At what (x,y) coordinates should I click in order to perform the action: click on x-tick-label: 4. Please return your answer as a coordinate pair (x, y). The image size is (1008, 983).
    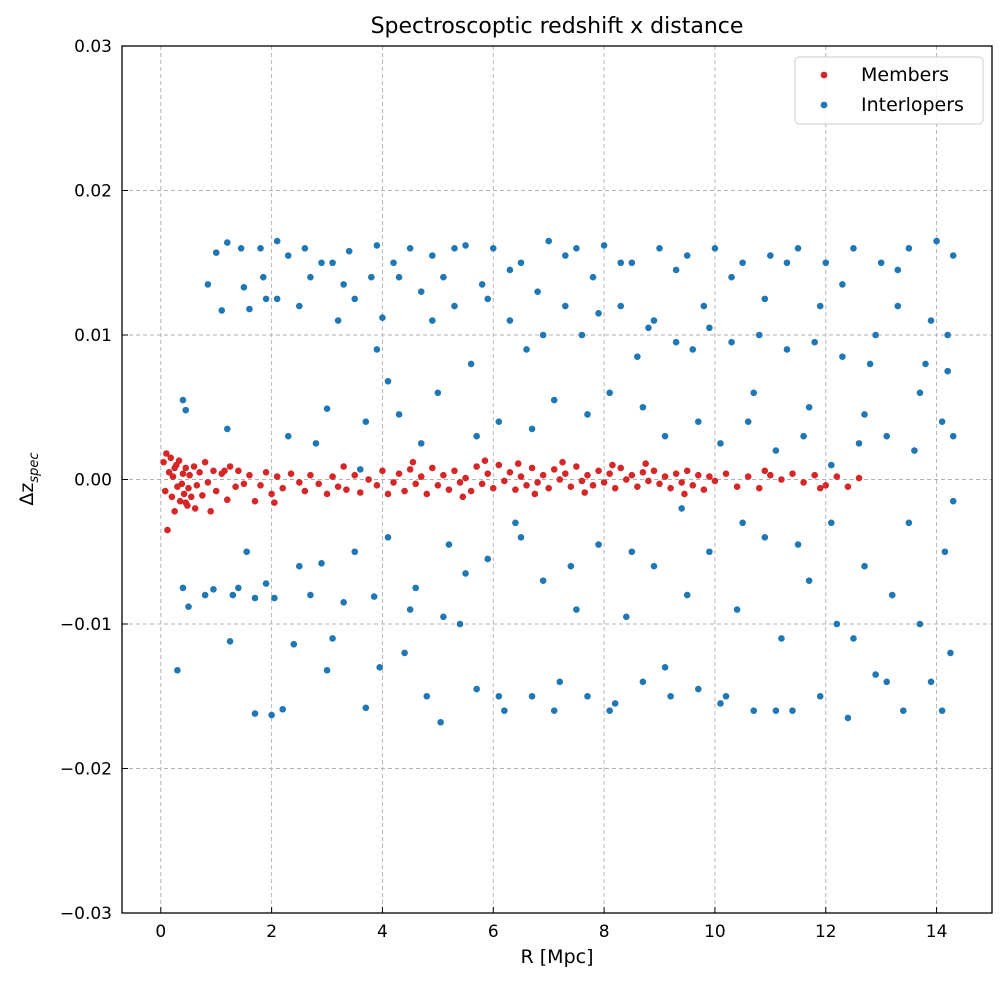
    Looking at the image, I should click on (382, 932).